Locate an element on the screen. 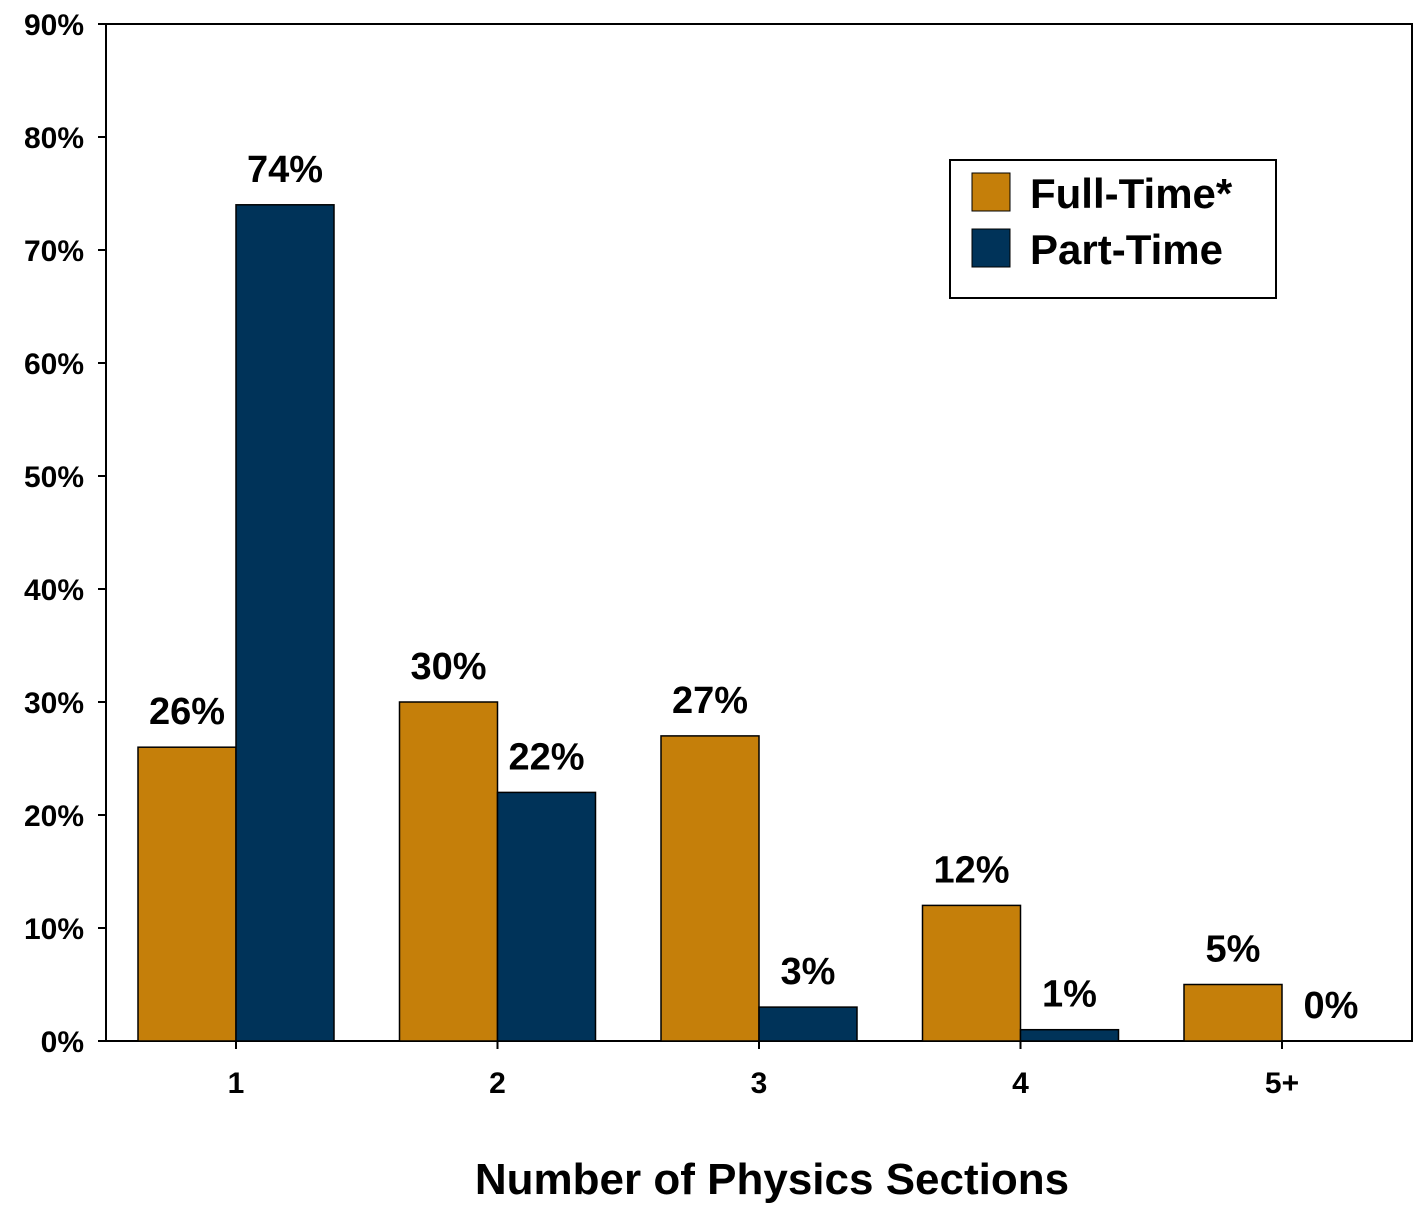  data-label-full-time: 5% is located at coordinates (1233, 950).